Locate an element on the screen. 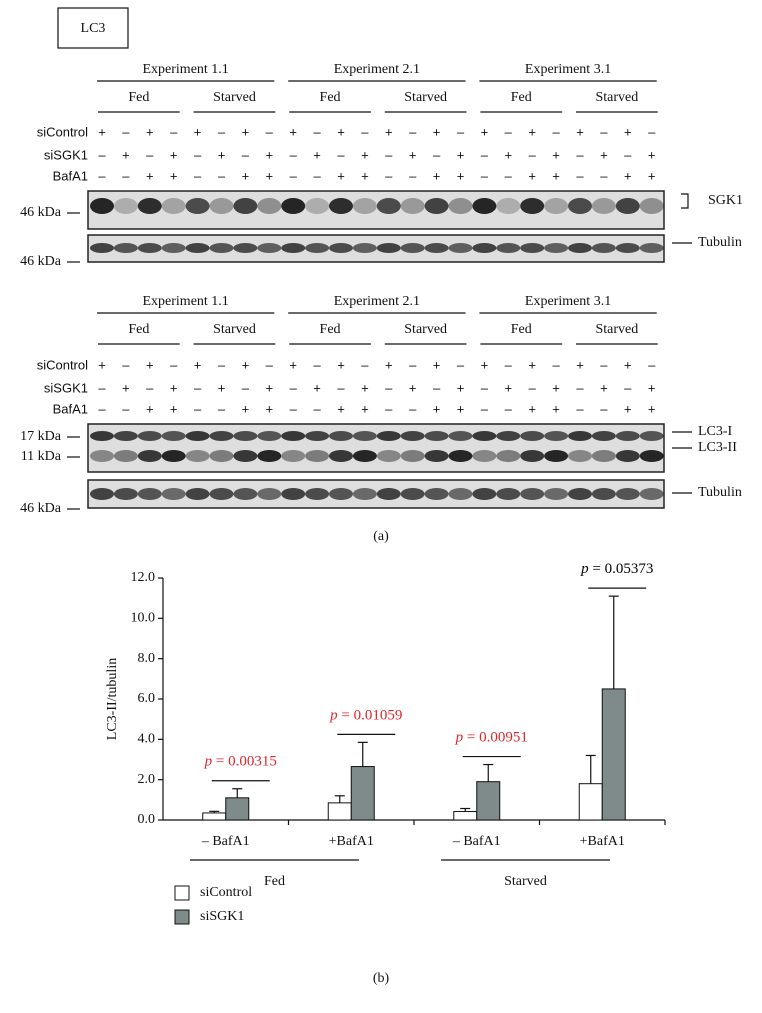  panel-label-box is located at coordinates (93, 28).